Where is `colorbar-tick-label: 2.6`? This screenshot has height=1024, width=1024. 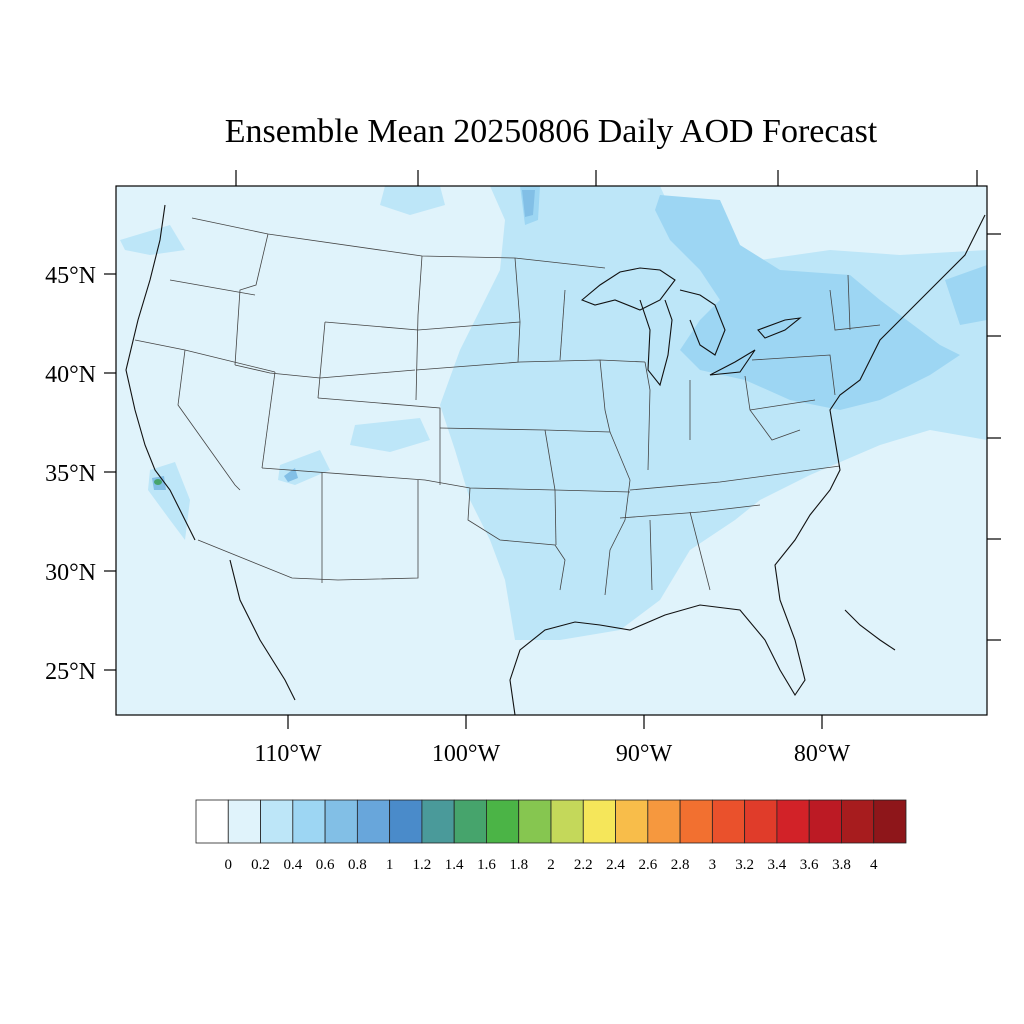
colorbar-tick-label: 2.6 is located at coordinates (647, 865).